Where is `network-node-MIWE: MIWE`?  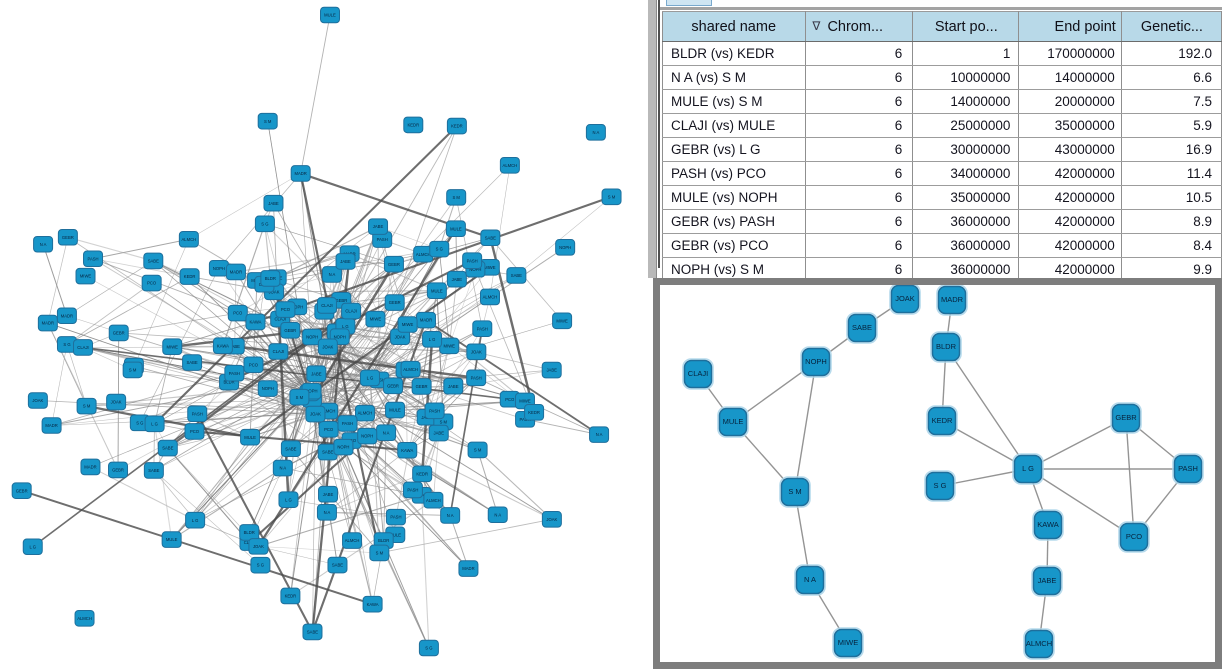 network-node-MIWE: MIWE is located at coordinates (848, 643).